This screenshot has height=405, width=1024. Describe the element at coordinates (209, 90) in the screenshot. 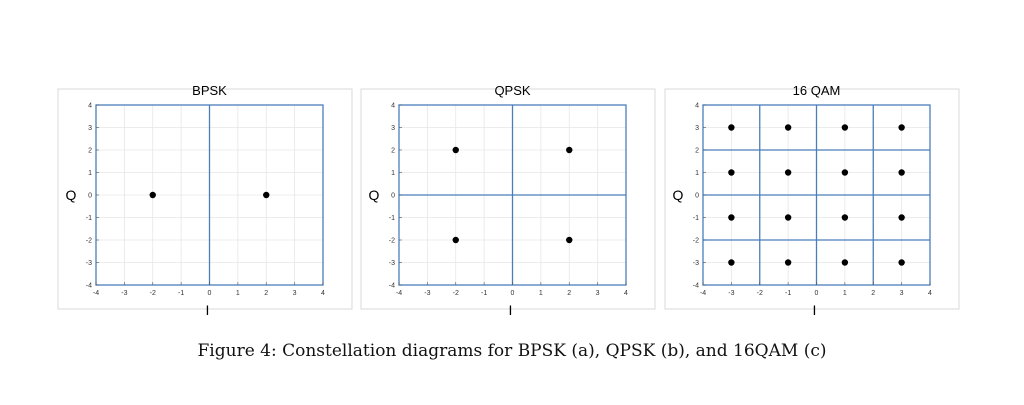

I see `panel-title: BPSK` at that location.